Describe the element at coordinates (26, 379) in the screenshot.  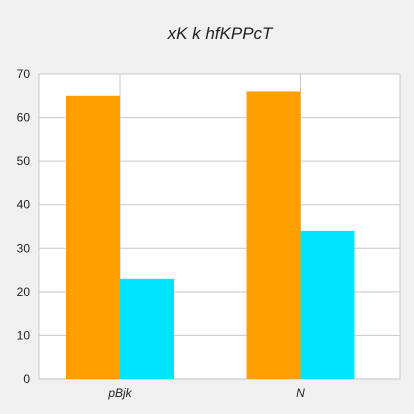
I see `y-tick-label: 0` at that location.